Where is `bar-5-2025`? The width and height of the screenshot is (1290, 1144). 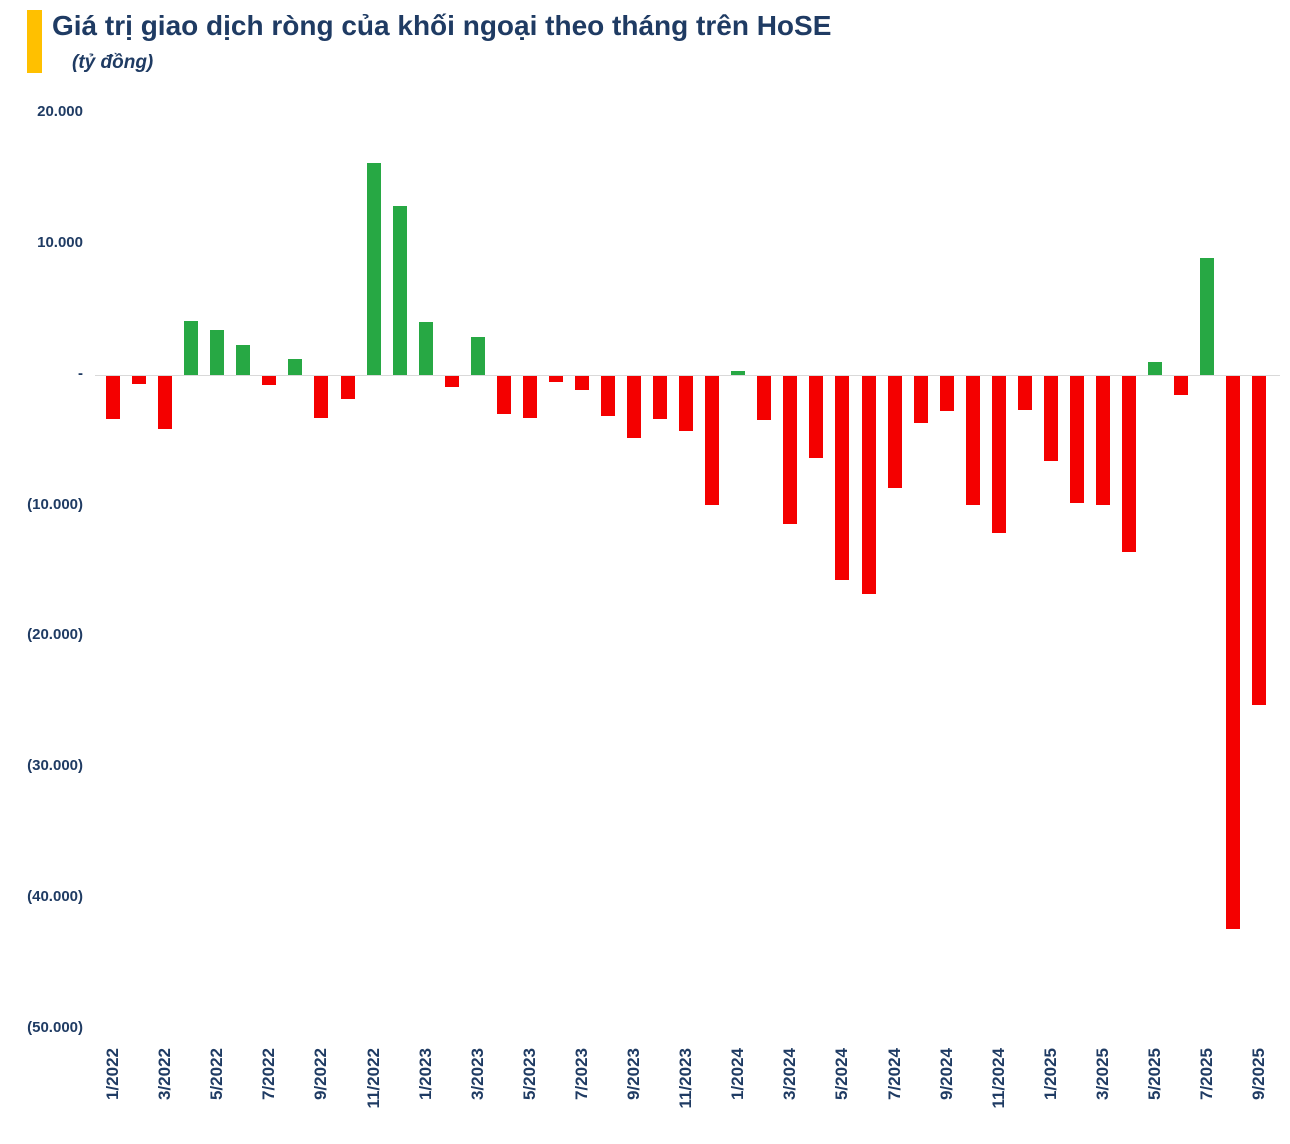
bar-5-2025 is located at coordinates (1155, 368).